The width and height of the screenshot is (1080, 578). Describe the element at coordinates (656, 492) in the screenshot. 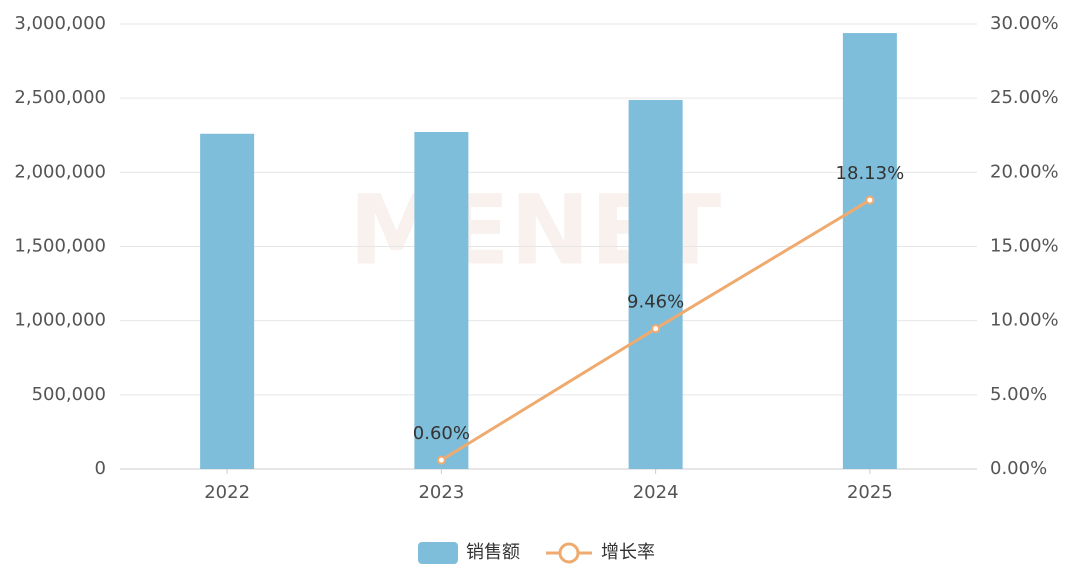

I see `x-tick-label: 2024` at that location.